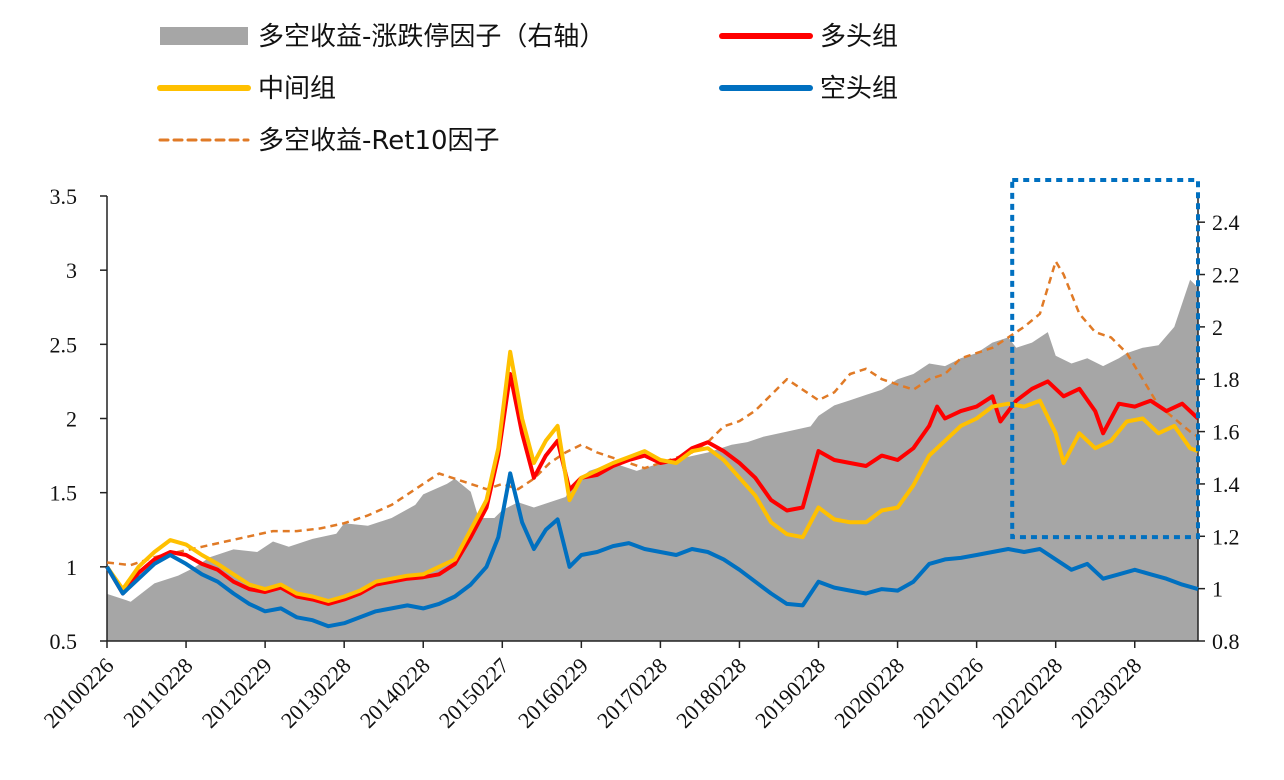 The image size is (1284, 780). What do you see at coordinates (1217, 589) in the screenshot?
I see `right-tick-label: 1` at bounding box center [1217, 589].